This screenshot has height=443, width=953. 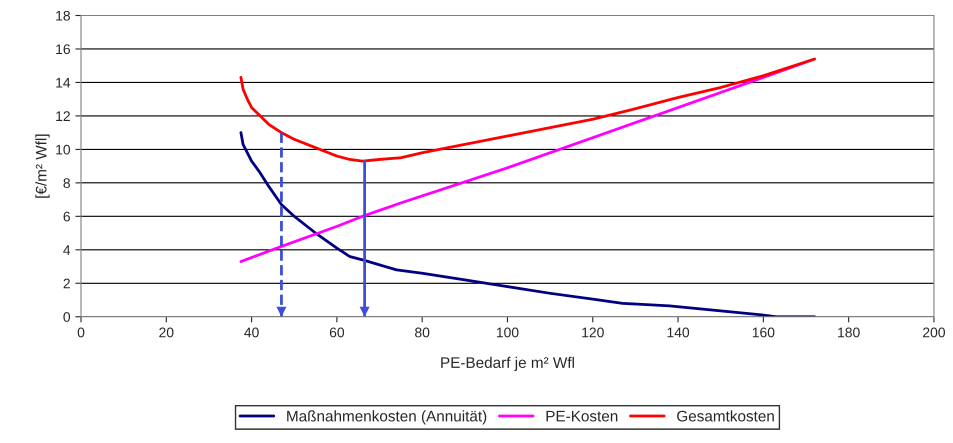 I want to click on x-tick-label: 180, so click(x=849, y=333).